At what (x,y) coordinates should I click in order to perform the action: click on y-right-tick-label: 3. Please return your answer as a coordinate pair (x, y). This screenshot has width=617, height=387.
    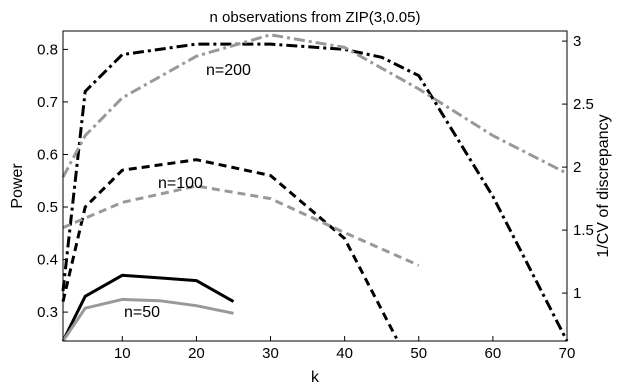
    Looking at the image, I should click on (577, 41).